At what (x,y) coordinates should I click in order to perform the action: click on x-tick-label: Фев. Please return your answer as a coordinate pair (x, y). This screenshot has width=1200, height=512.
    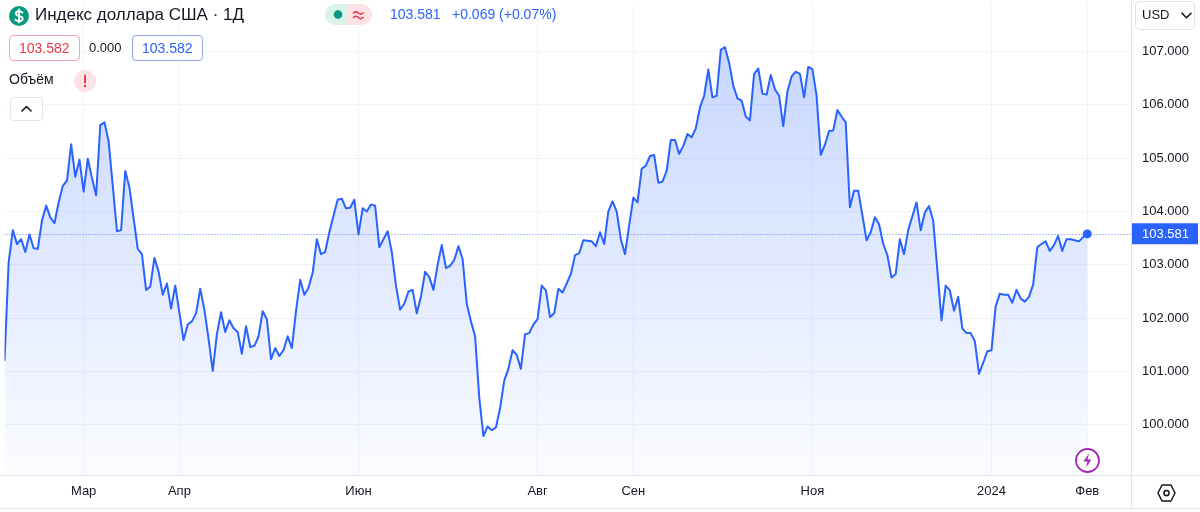
    Looking at the image, I should click on (1087, 491).